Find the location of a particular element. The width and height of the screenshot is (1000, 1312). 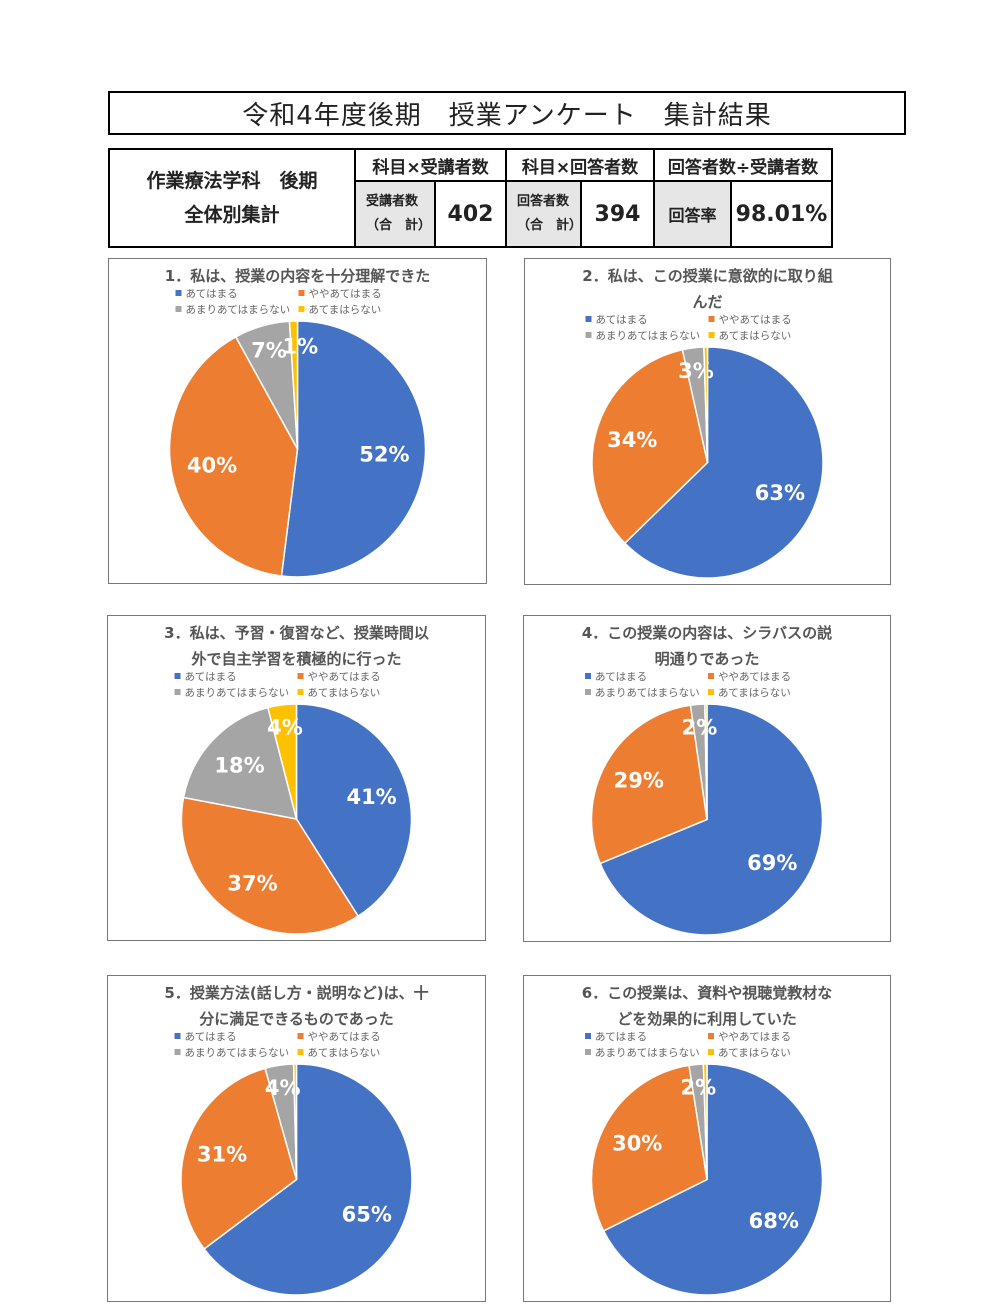

chart-title: 外で自主学習を積極的に行った is located at coordinates (295, 659).